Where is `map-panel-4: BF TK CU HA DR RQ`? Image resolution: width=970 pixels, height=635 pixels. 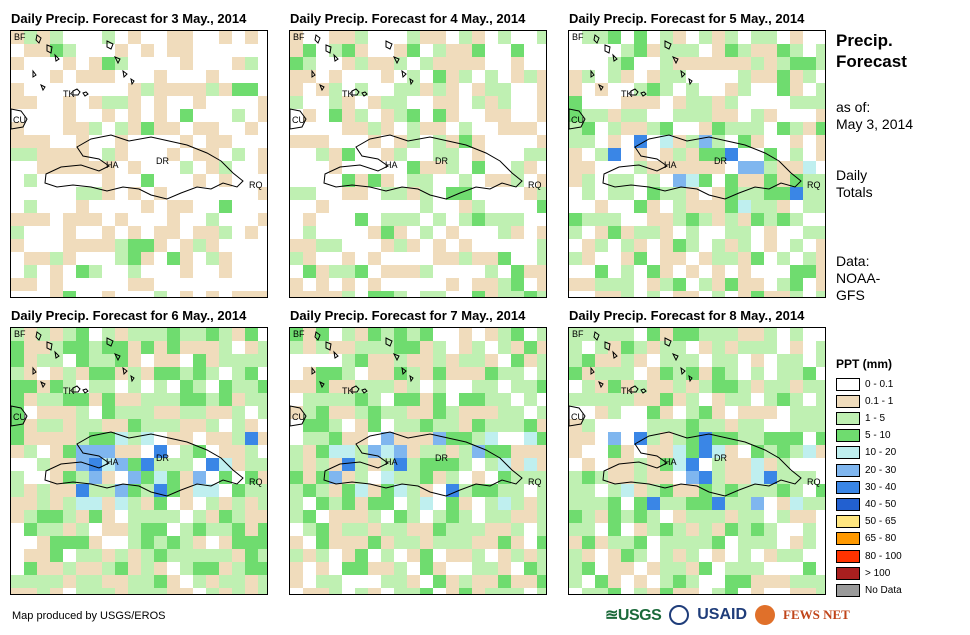
map-panel-4: BF TK CU HA DR RQ is located at coordinates (139, 461).